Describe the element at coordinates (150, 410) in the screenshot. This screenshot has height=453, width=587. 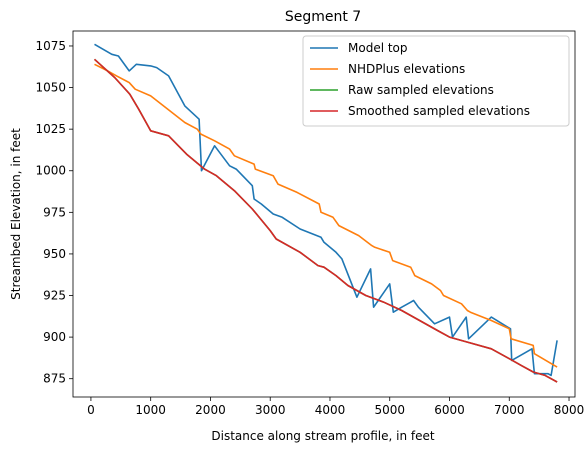
I see `x-tick-label: 1000` at that location.